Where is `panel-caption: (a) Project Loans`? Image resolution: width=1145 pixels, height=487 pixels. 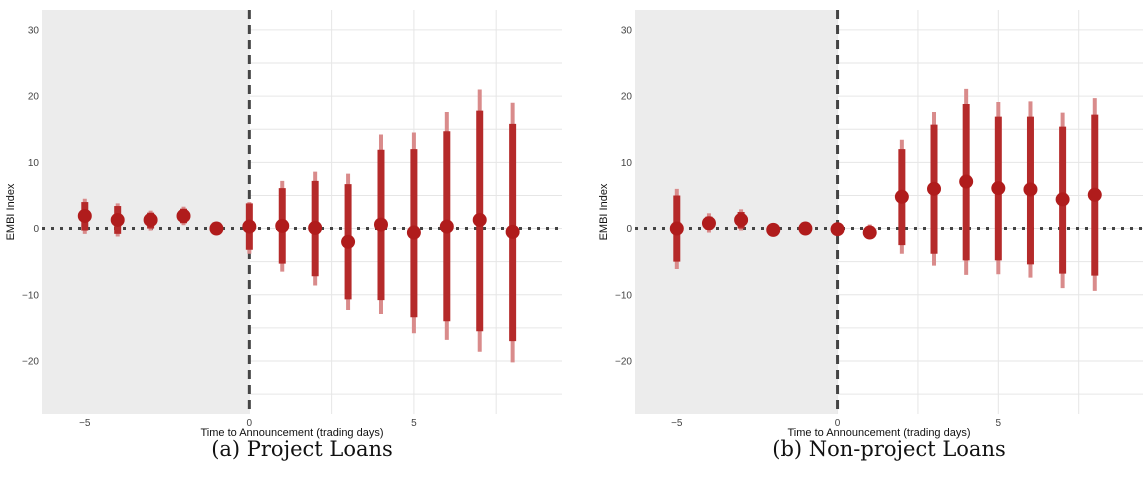 panel-caption: (a) Project Loans is located at coordinates (302, 449).